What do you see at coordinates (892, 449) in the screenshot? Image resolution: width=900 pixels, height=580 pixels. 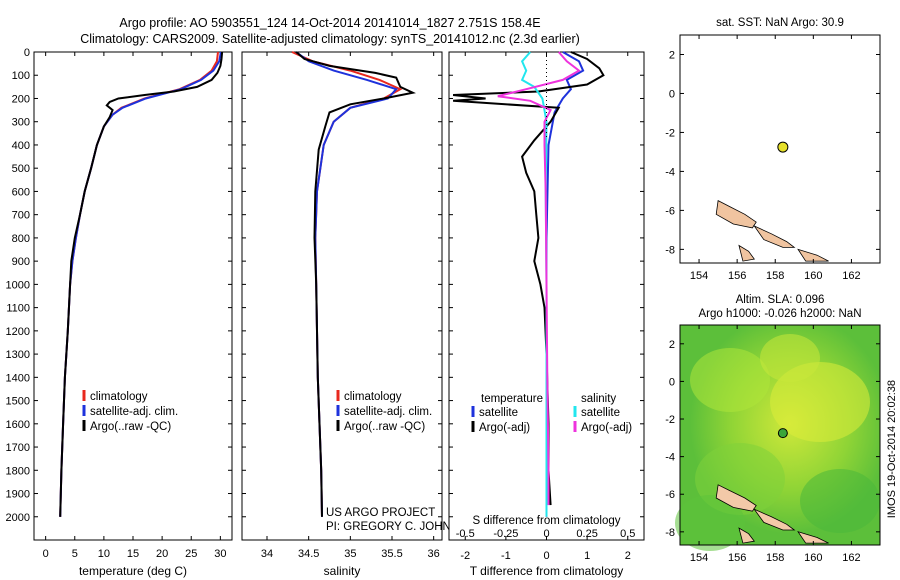 I see `timestamp-label: IMOS 19-Oct-2014 20:02:38` at bounding box center [892, 449].